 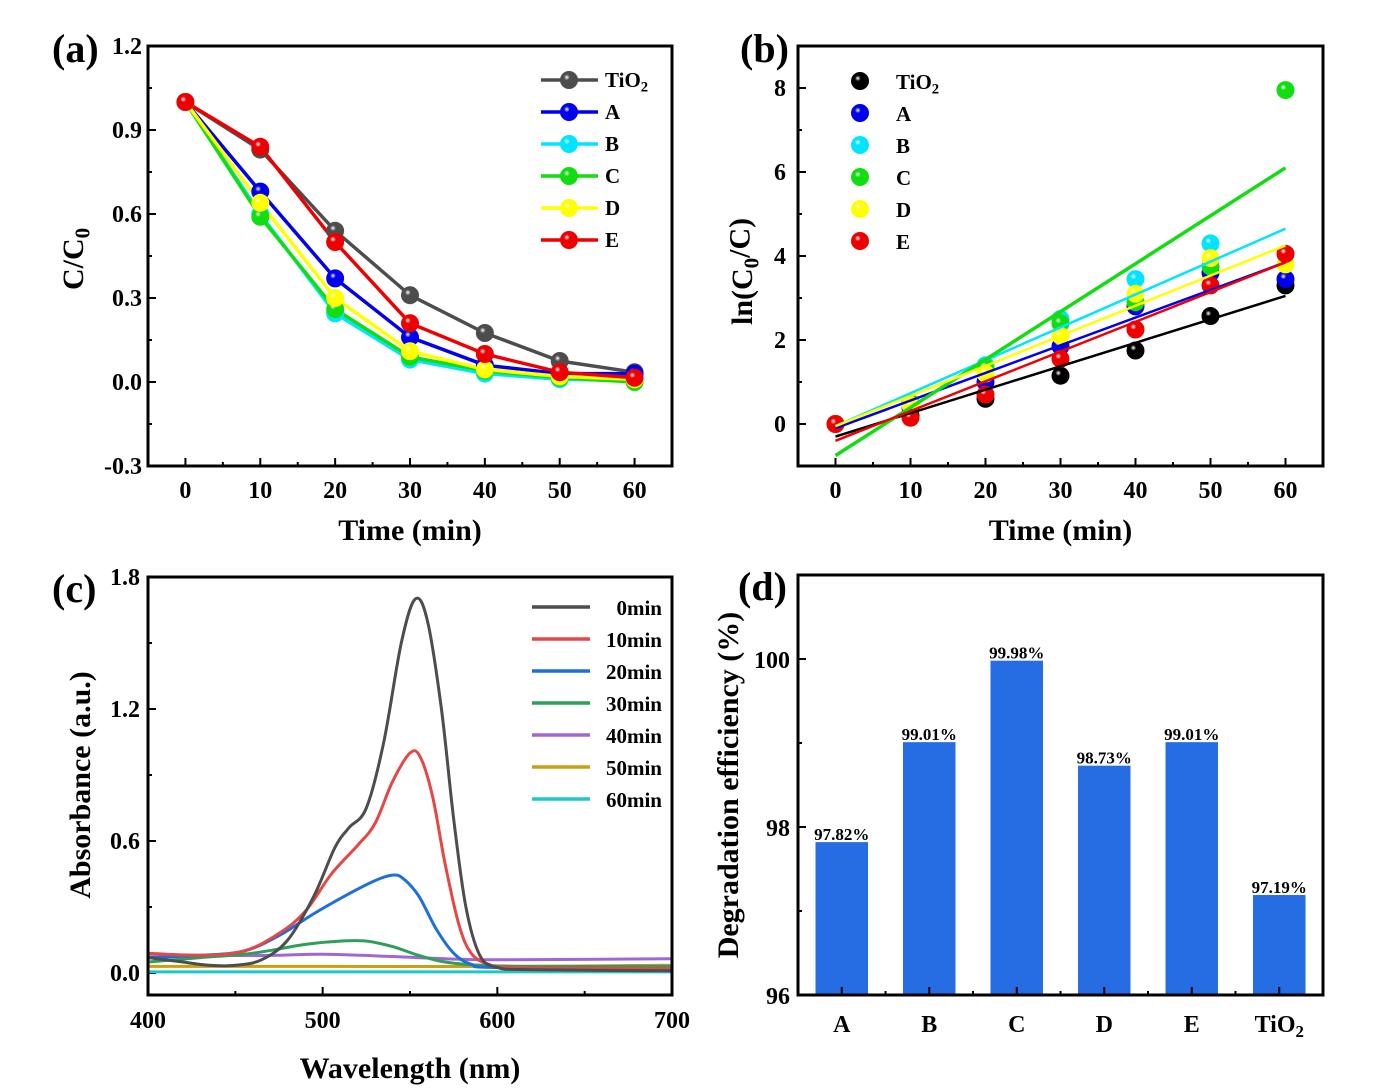 I want to click on y-tick-label: 0.9, so click(x=127, y=131).